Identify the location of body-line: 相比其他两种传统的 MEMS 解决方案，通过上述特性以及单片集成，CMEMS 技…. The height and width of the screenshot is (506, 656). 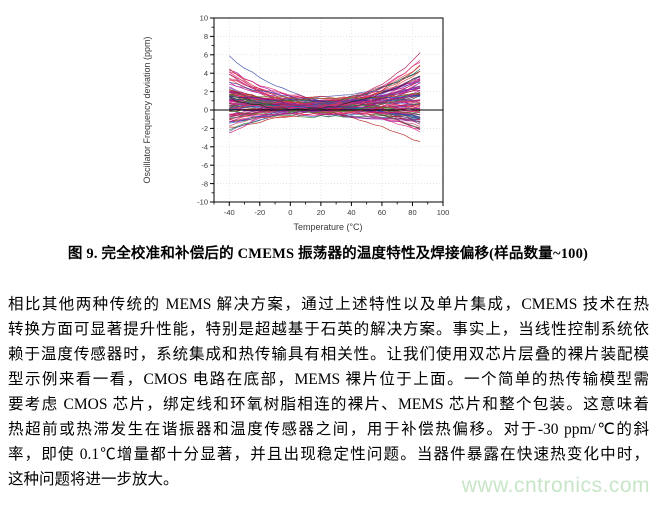
(328, 304).